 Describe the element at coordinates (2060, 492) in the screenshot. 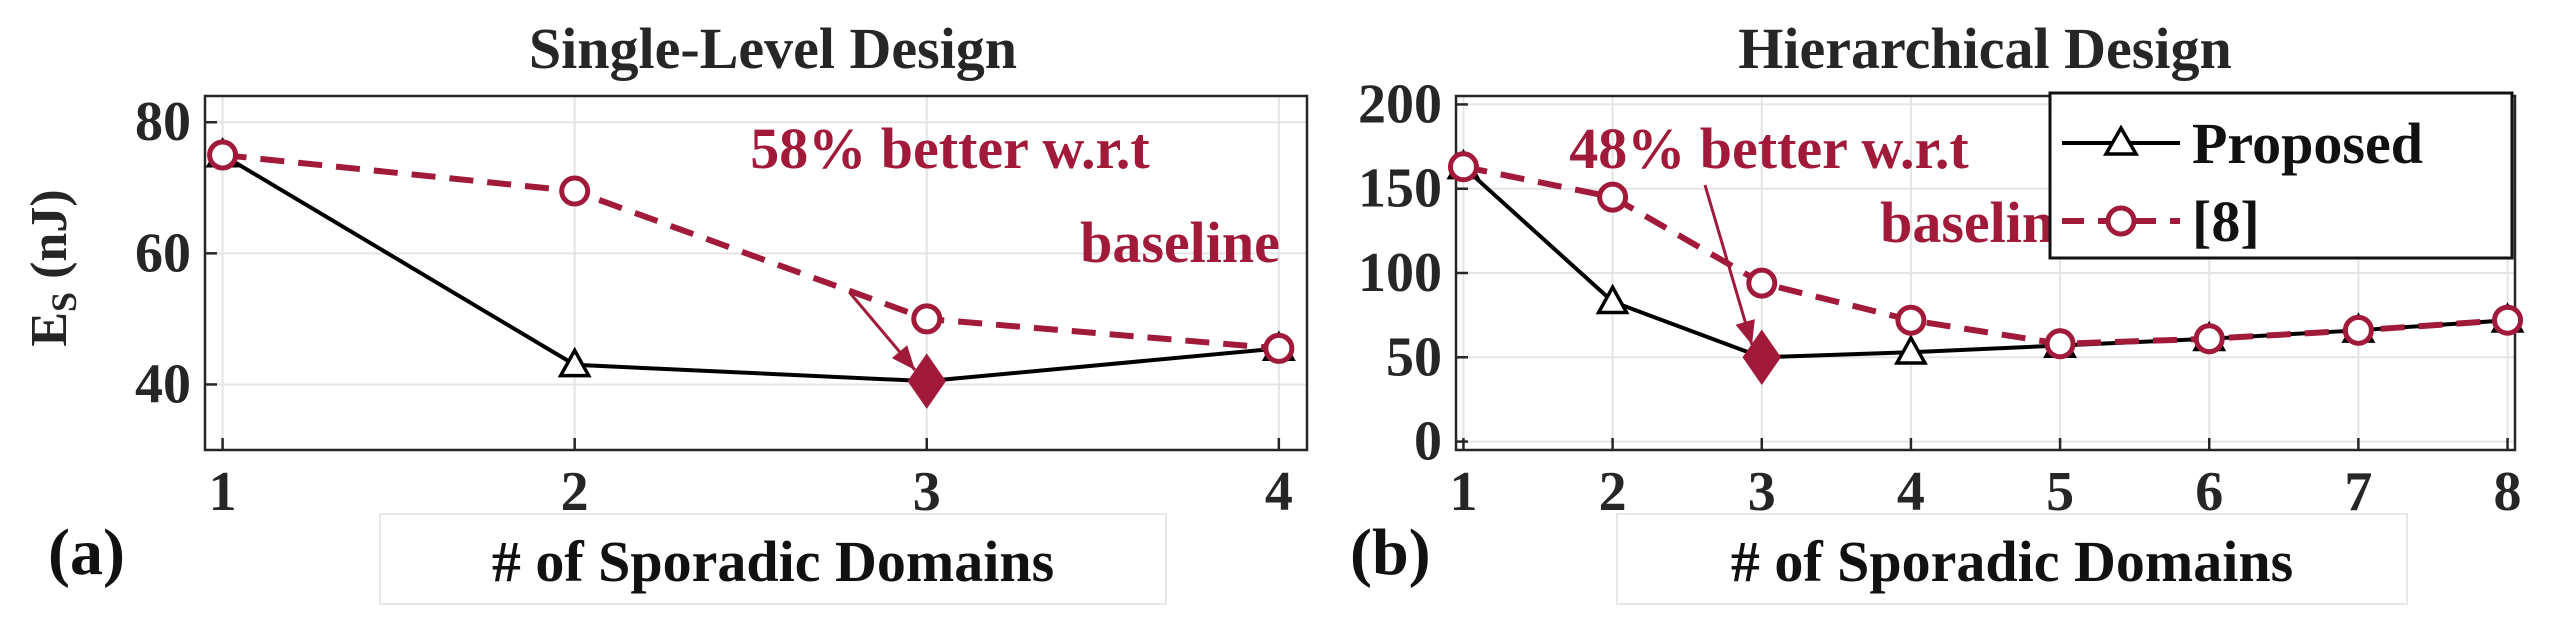

I see `x-tick-label: 5` at that location.